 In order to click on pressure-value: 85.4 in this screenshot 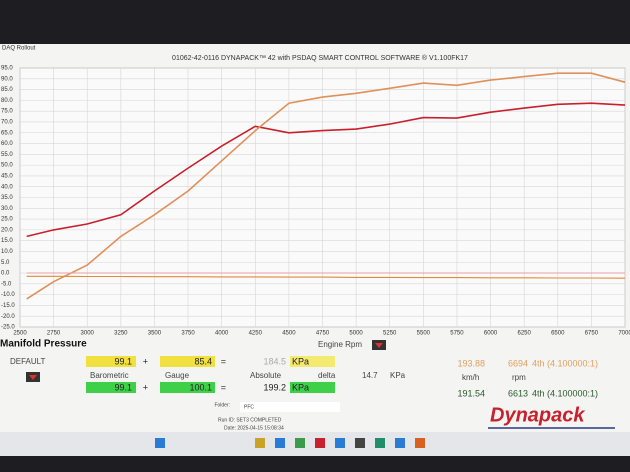, I will do `click(203, 361)`.